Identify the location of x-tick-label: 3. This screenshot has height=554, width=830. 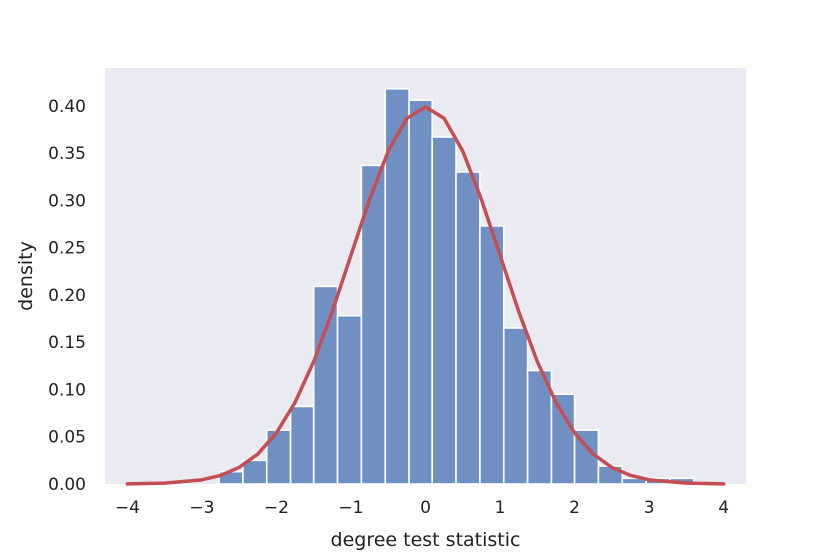
(649, 508).